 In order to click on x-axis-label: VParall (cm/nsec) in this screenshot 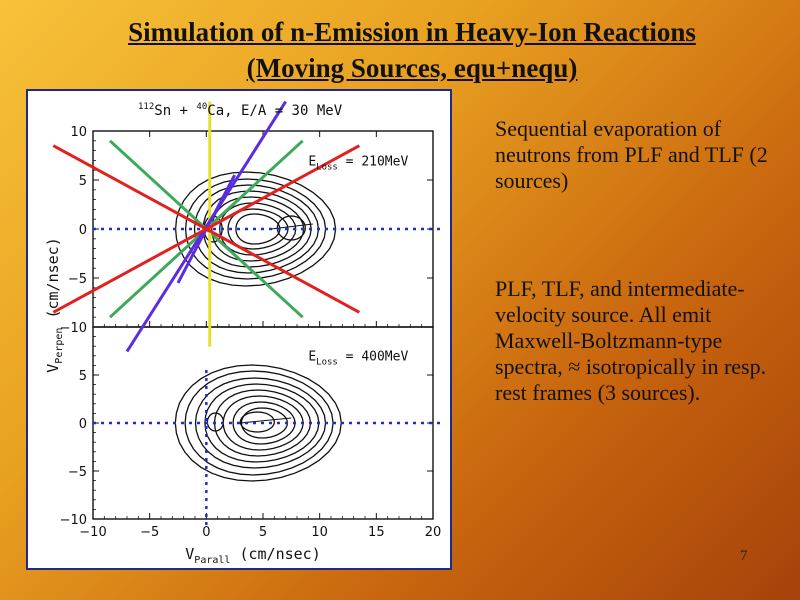, I will do `click(252, 555)`.